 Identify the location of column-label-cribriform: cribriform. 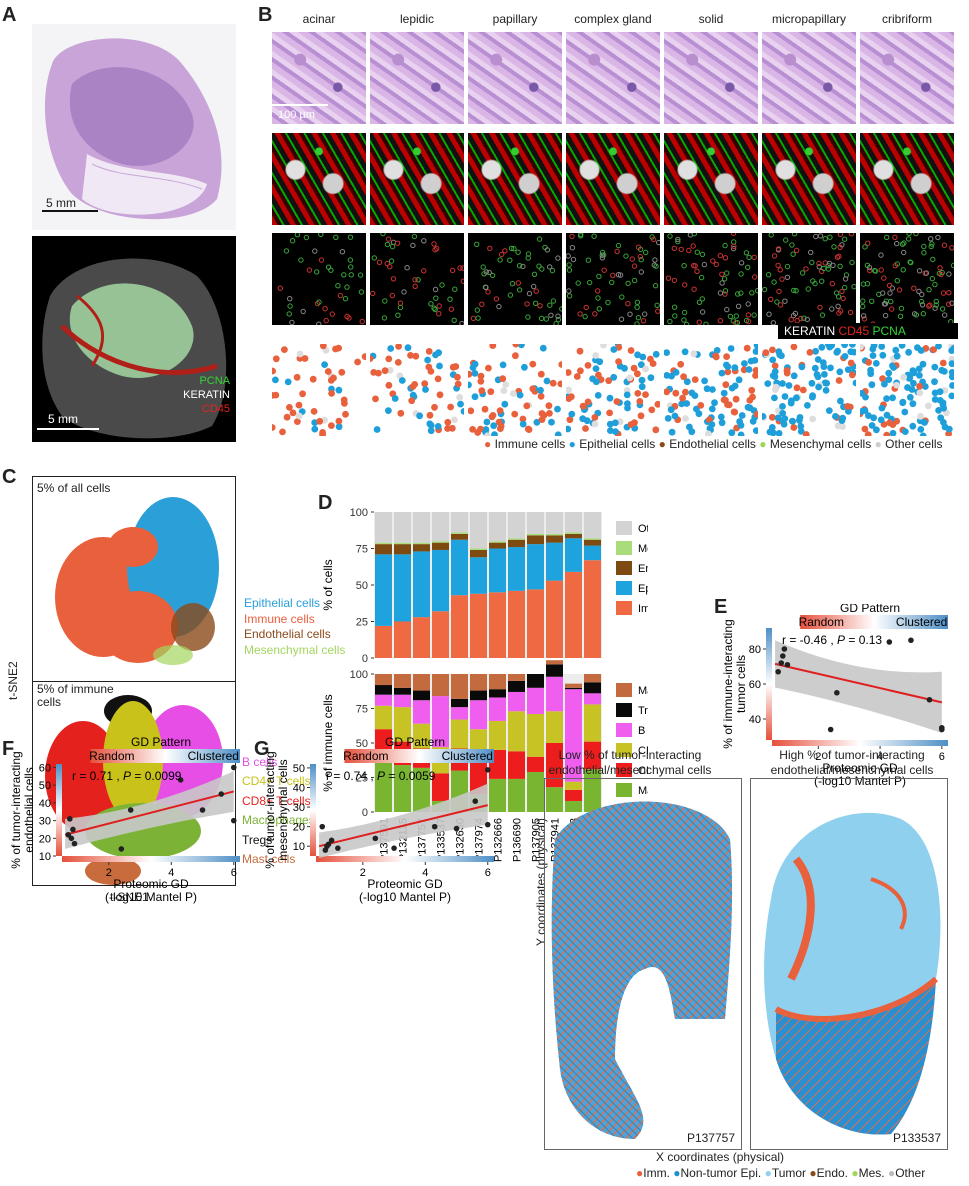
(907, 19).